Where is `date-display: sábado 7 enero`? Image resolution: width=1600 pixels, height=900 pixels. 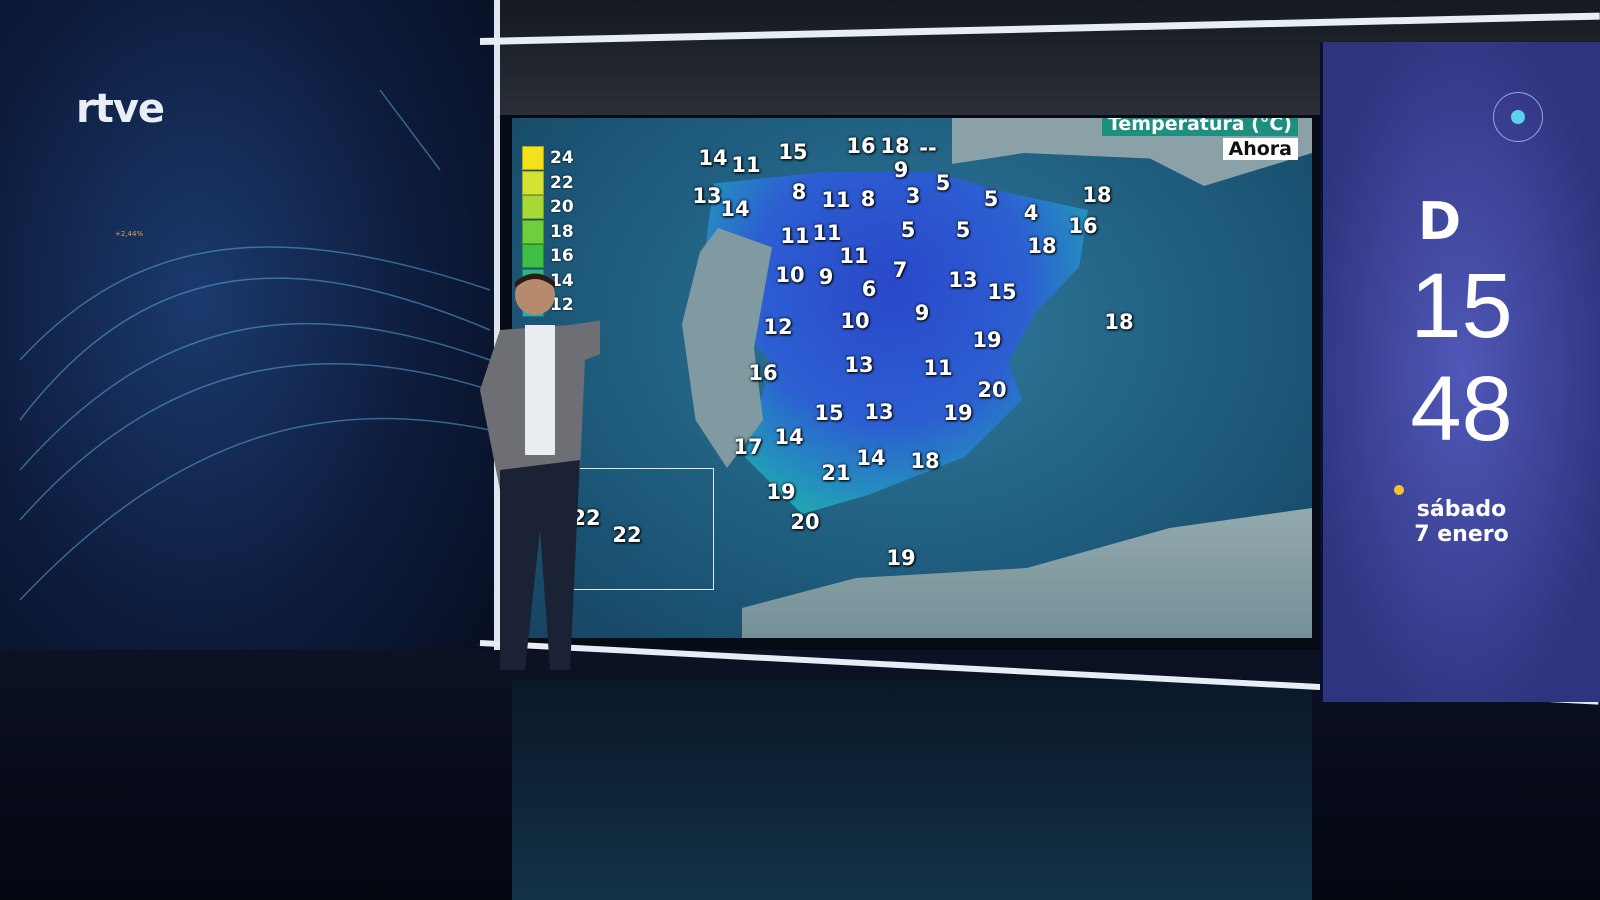 date-display: sábado 7 enero is located at coordinates (1461, 522).